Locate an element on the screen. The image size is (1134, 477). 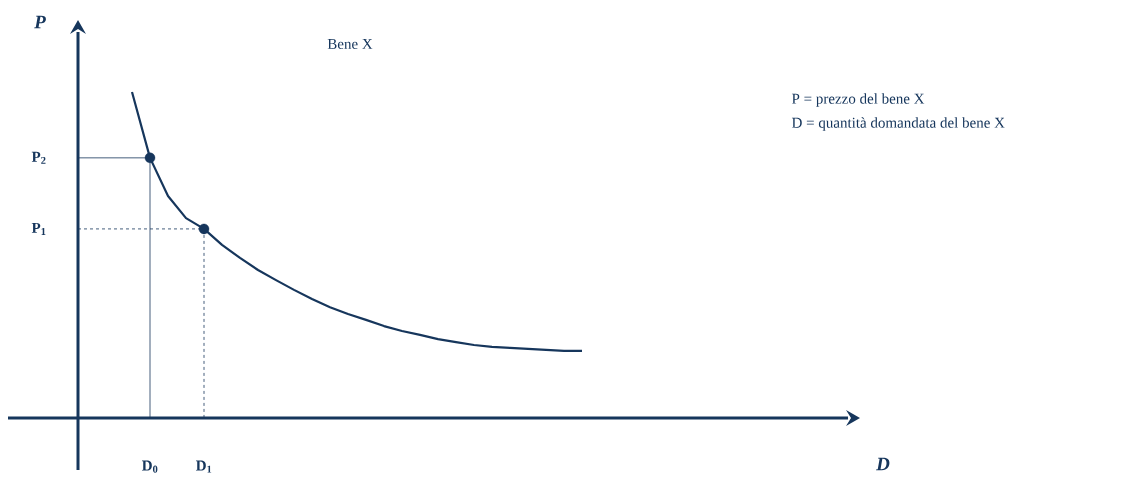
text: D is located at coordinates (883, 464).